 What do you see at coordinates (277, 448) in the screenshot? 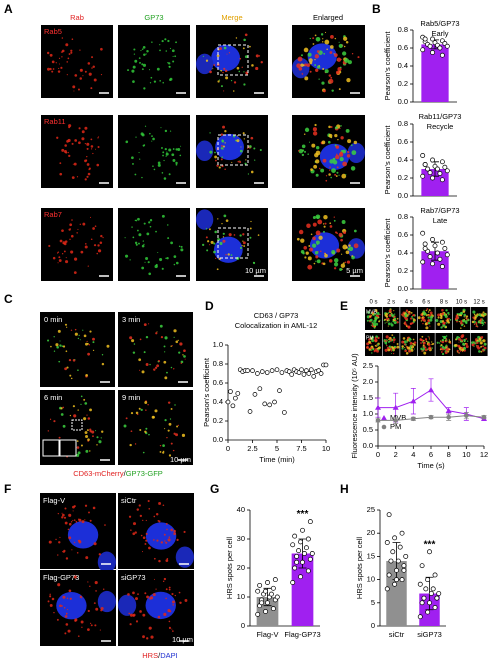
I see `x-tick-label: 5` at bounding box center [277, 448].